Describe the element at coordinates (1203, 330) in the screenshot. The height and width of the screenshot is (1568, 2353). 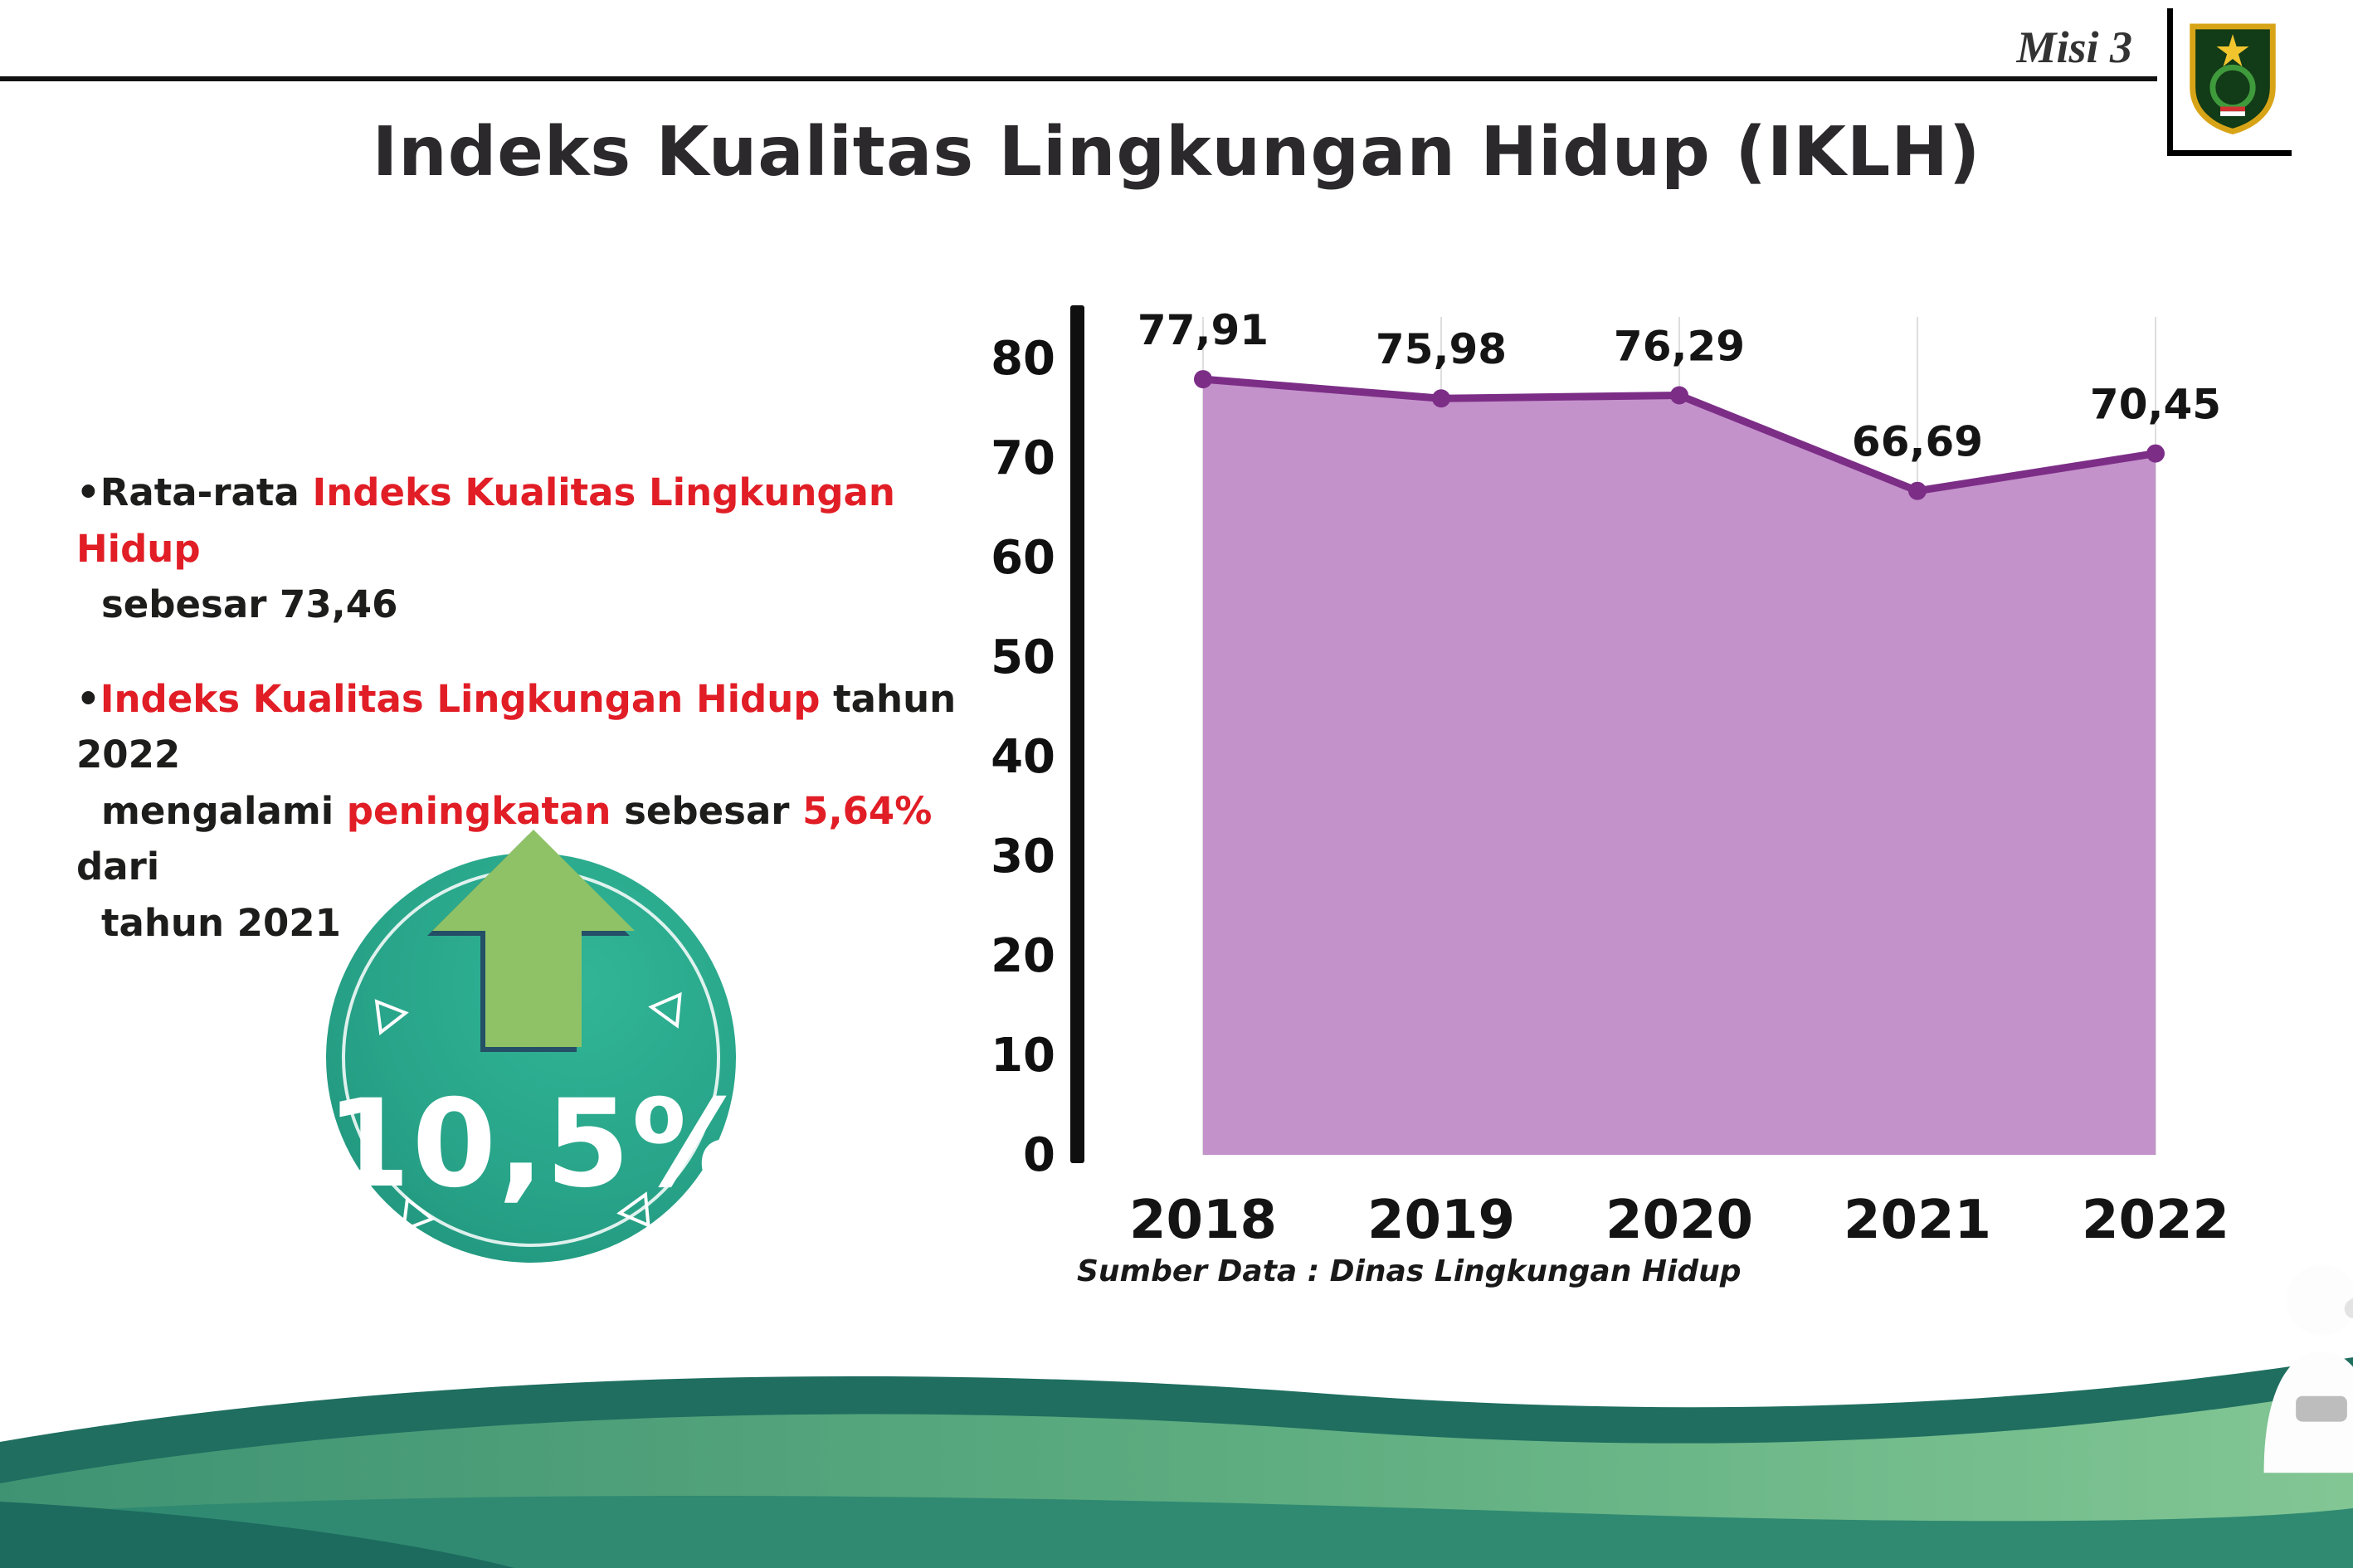
I see `value-label: 77,91` at that location.